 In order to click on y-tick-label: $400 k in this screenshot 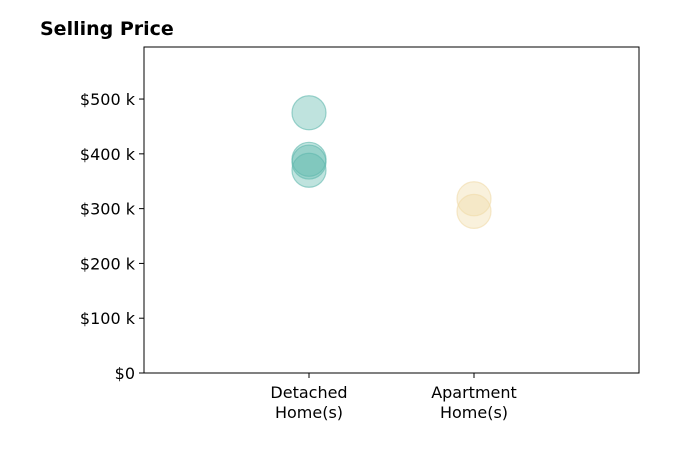, I will do `click(108, 154)`.